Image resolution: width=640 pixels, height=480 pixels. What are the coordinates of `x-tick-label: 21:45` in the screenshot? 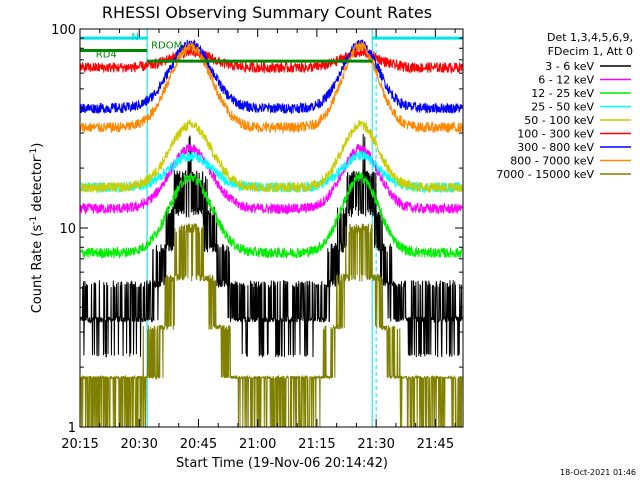 It's located at (435, 444).